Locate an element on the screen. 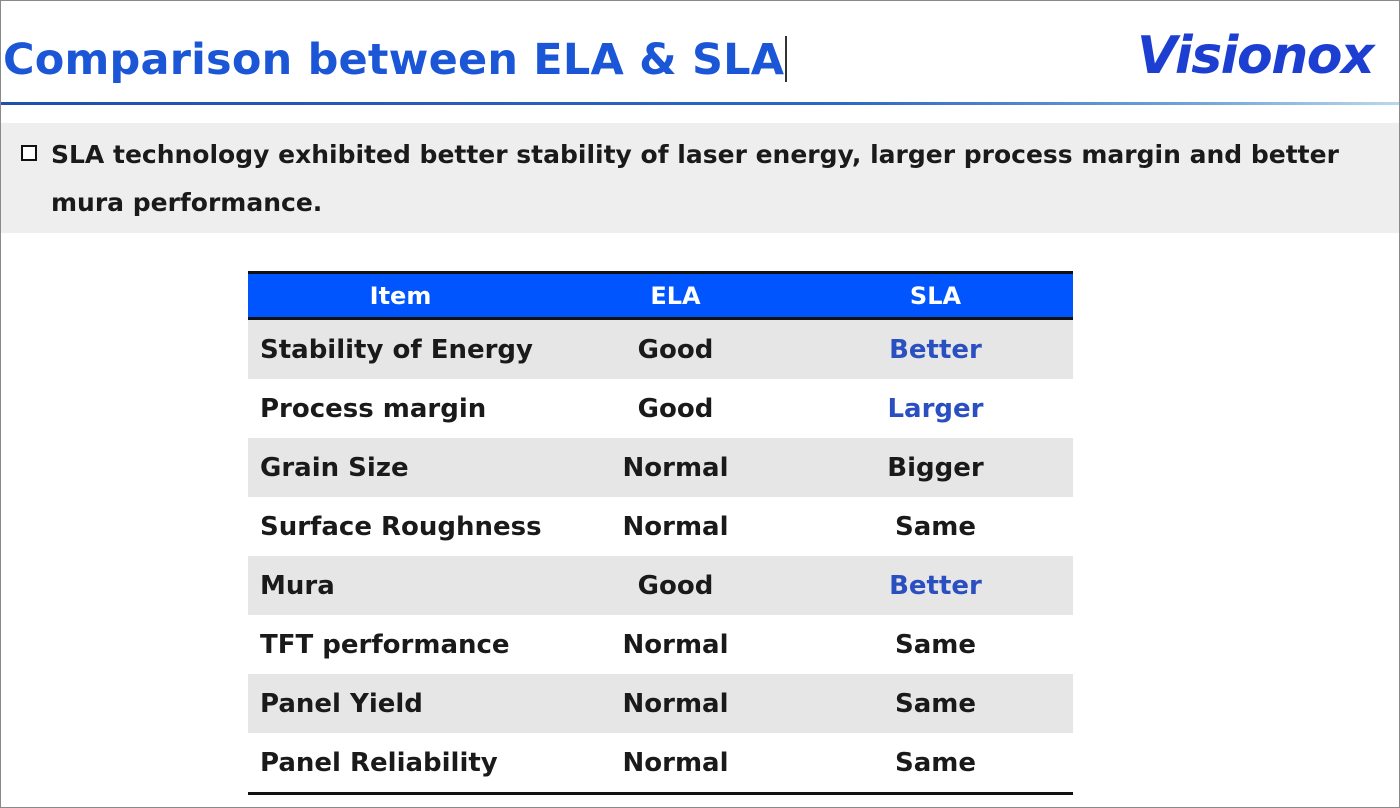 Image resolution: width=1400 pixels, height=808 pixels. table-row: TFT performance Normal Same is located at coordinates (660, 644).